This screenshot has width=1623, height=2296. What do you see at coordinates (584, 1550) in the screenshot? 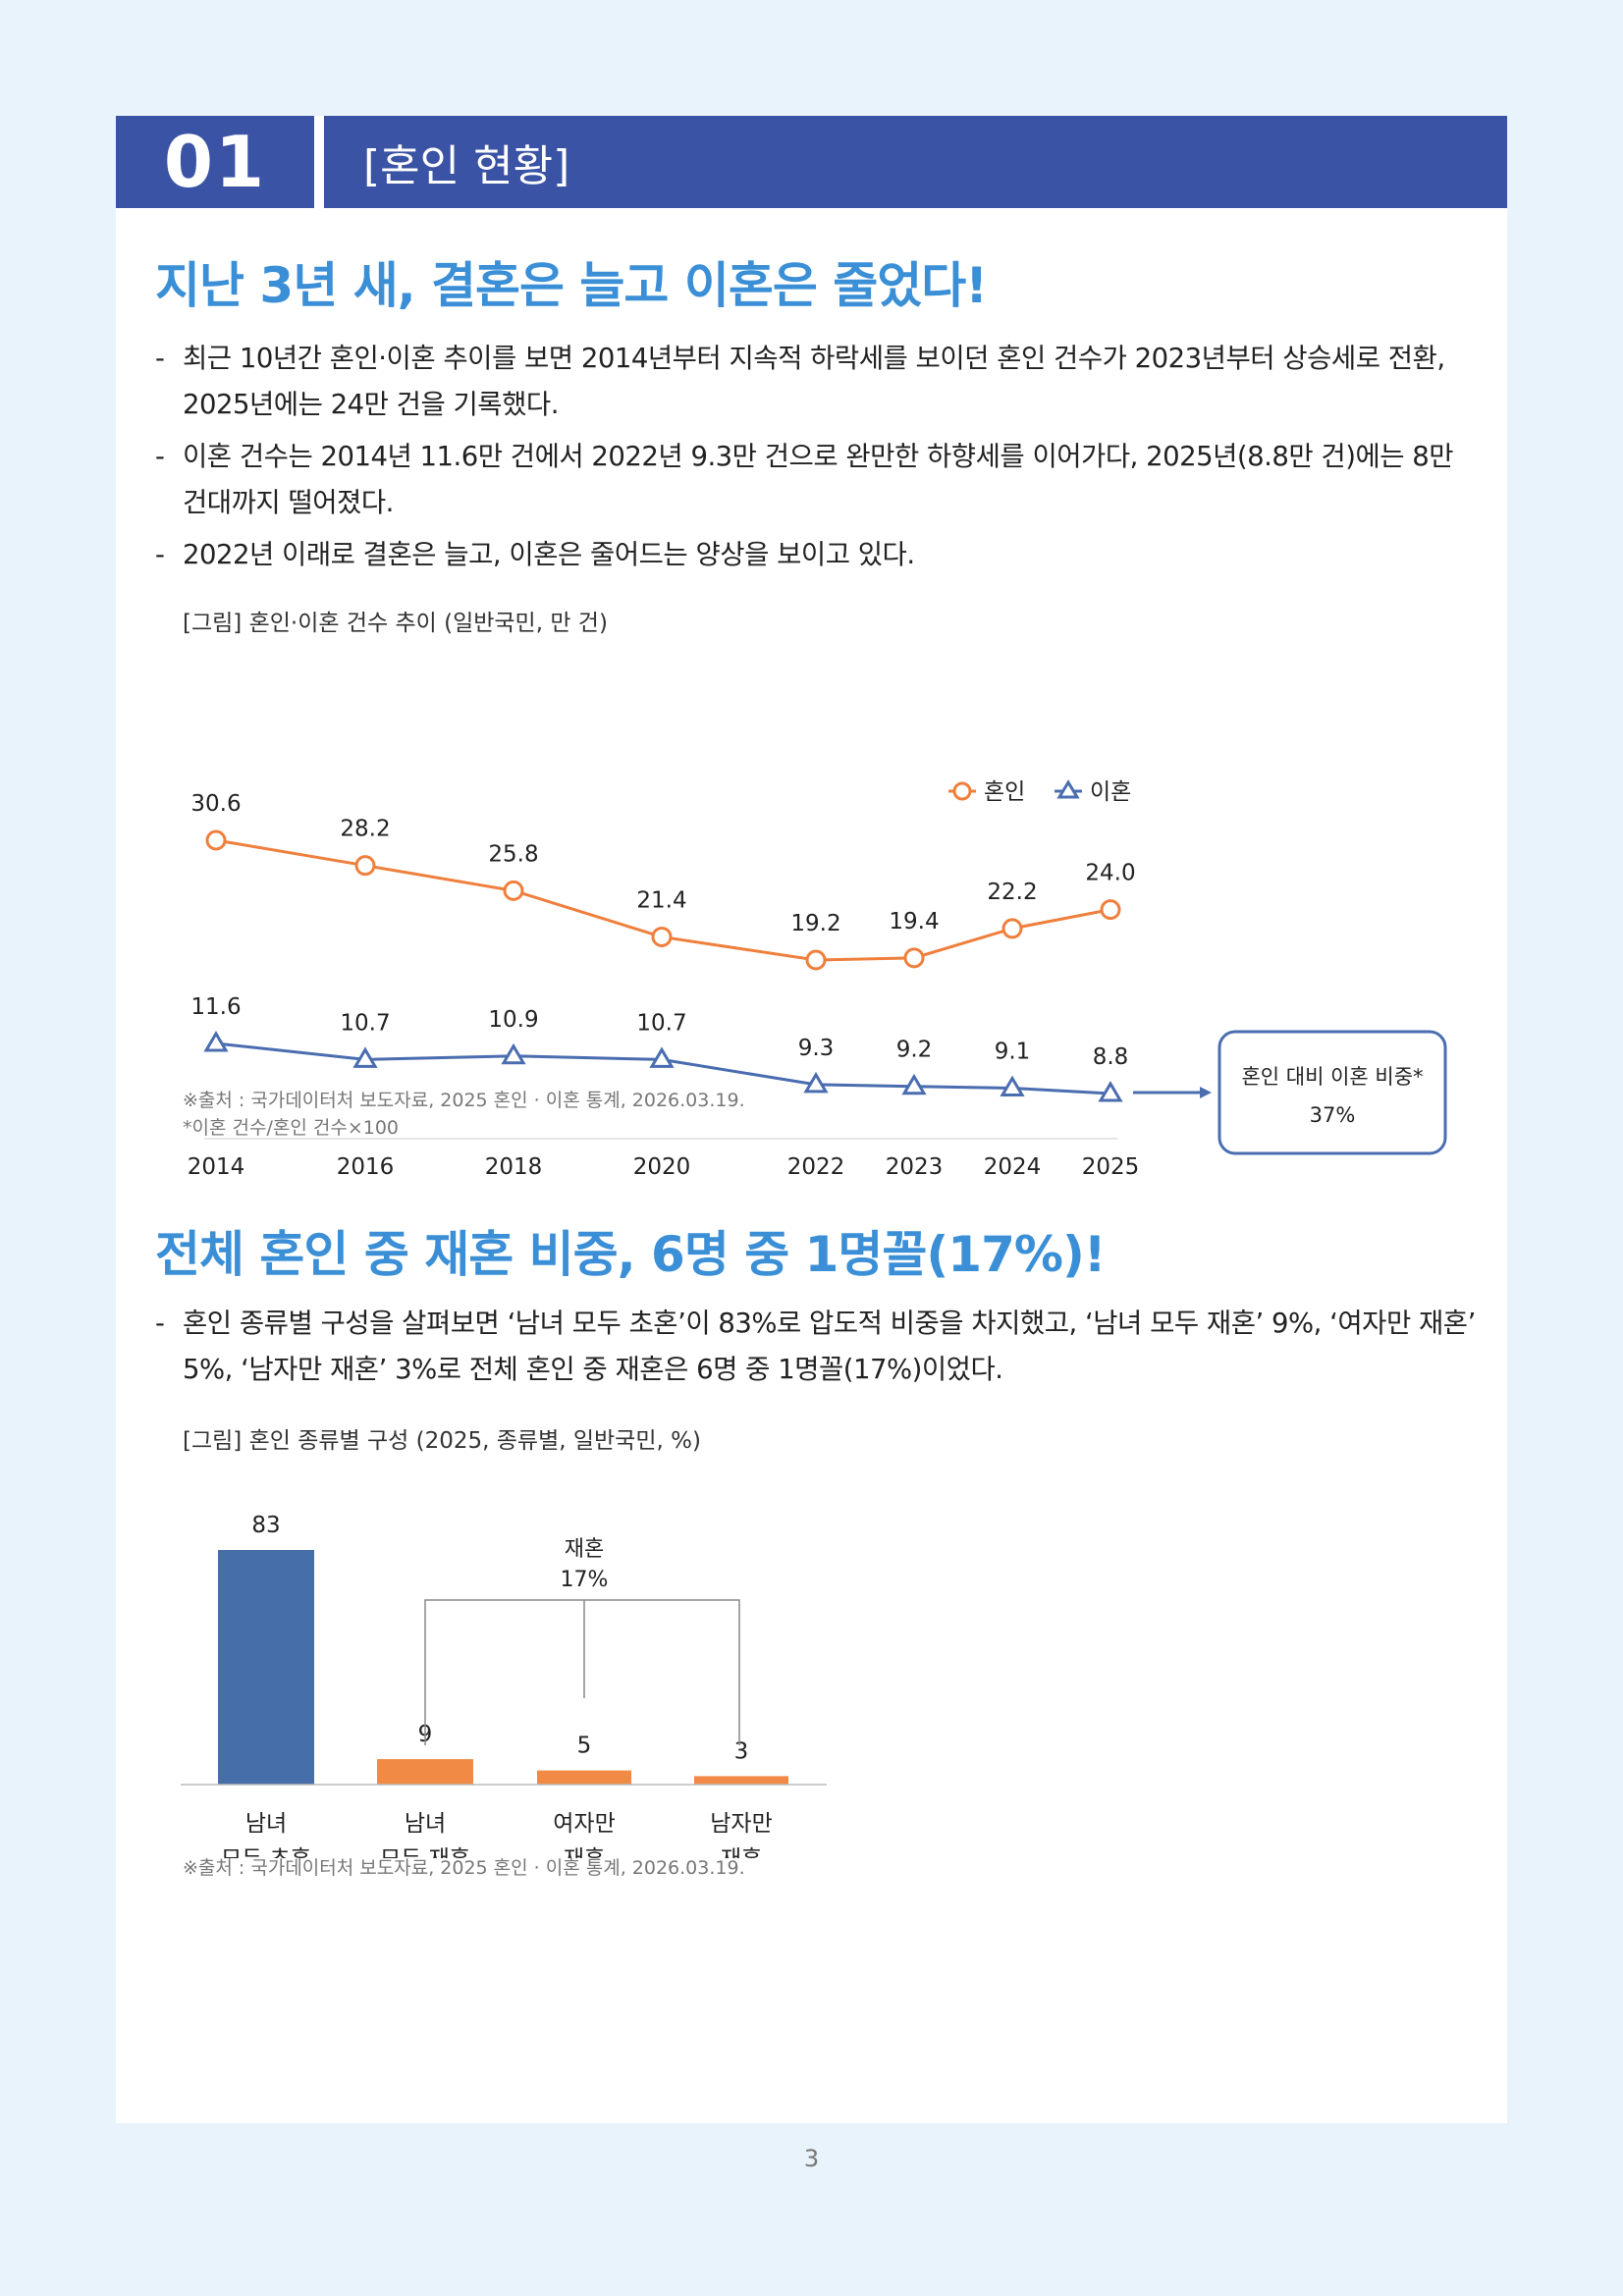
I see `bracket-label: 재혼` at bounding box center [584, 1550].